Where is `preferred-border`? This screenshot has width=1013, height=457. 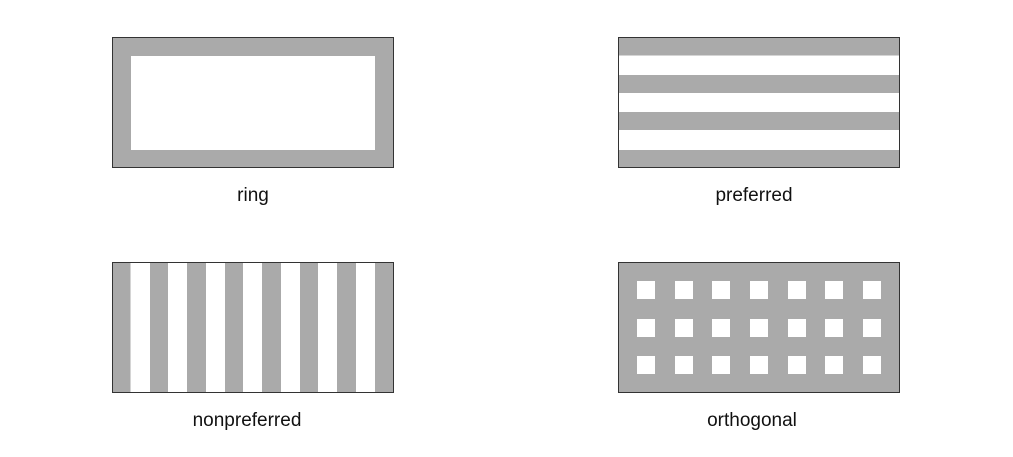
preferred-border is located at coordinates (759, 102).